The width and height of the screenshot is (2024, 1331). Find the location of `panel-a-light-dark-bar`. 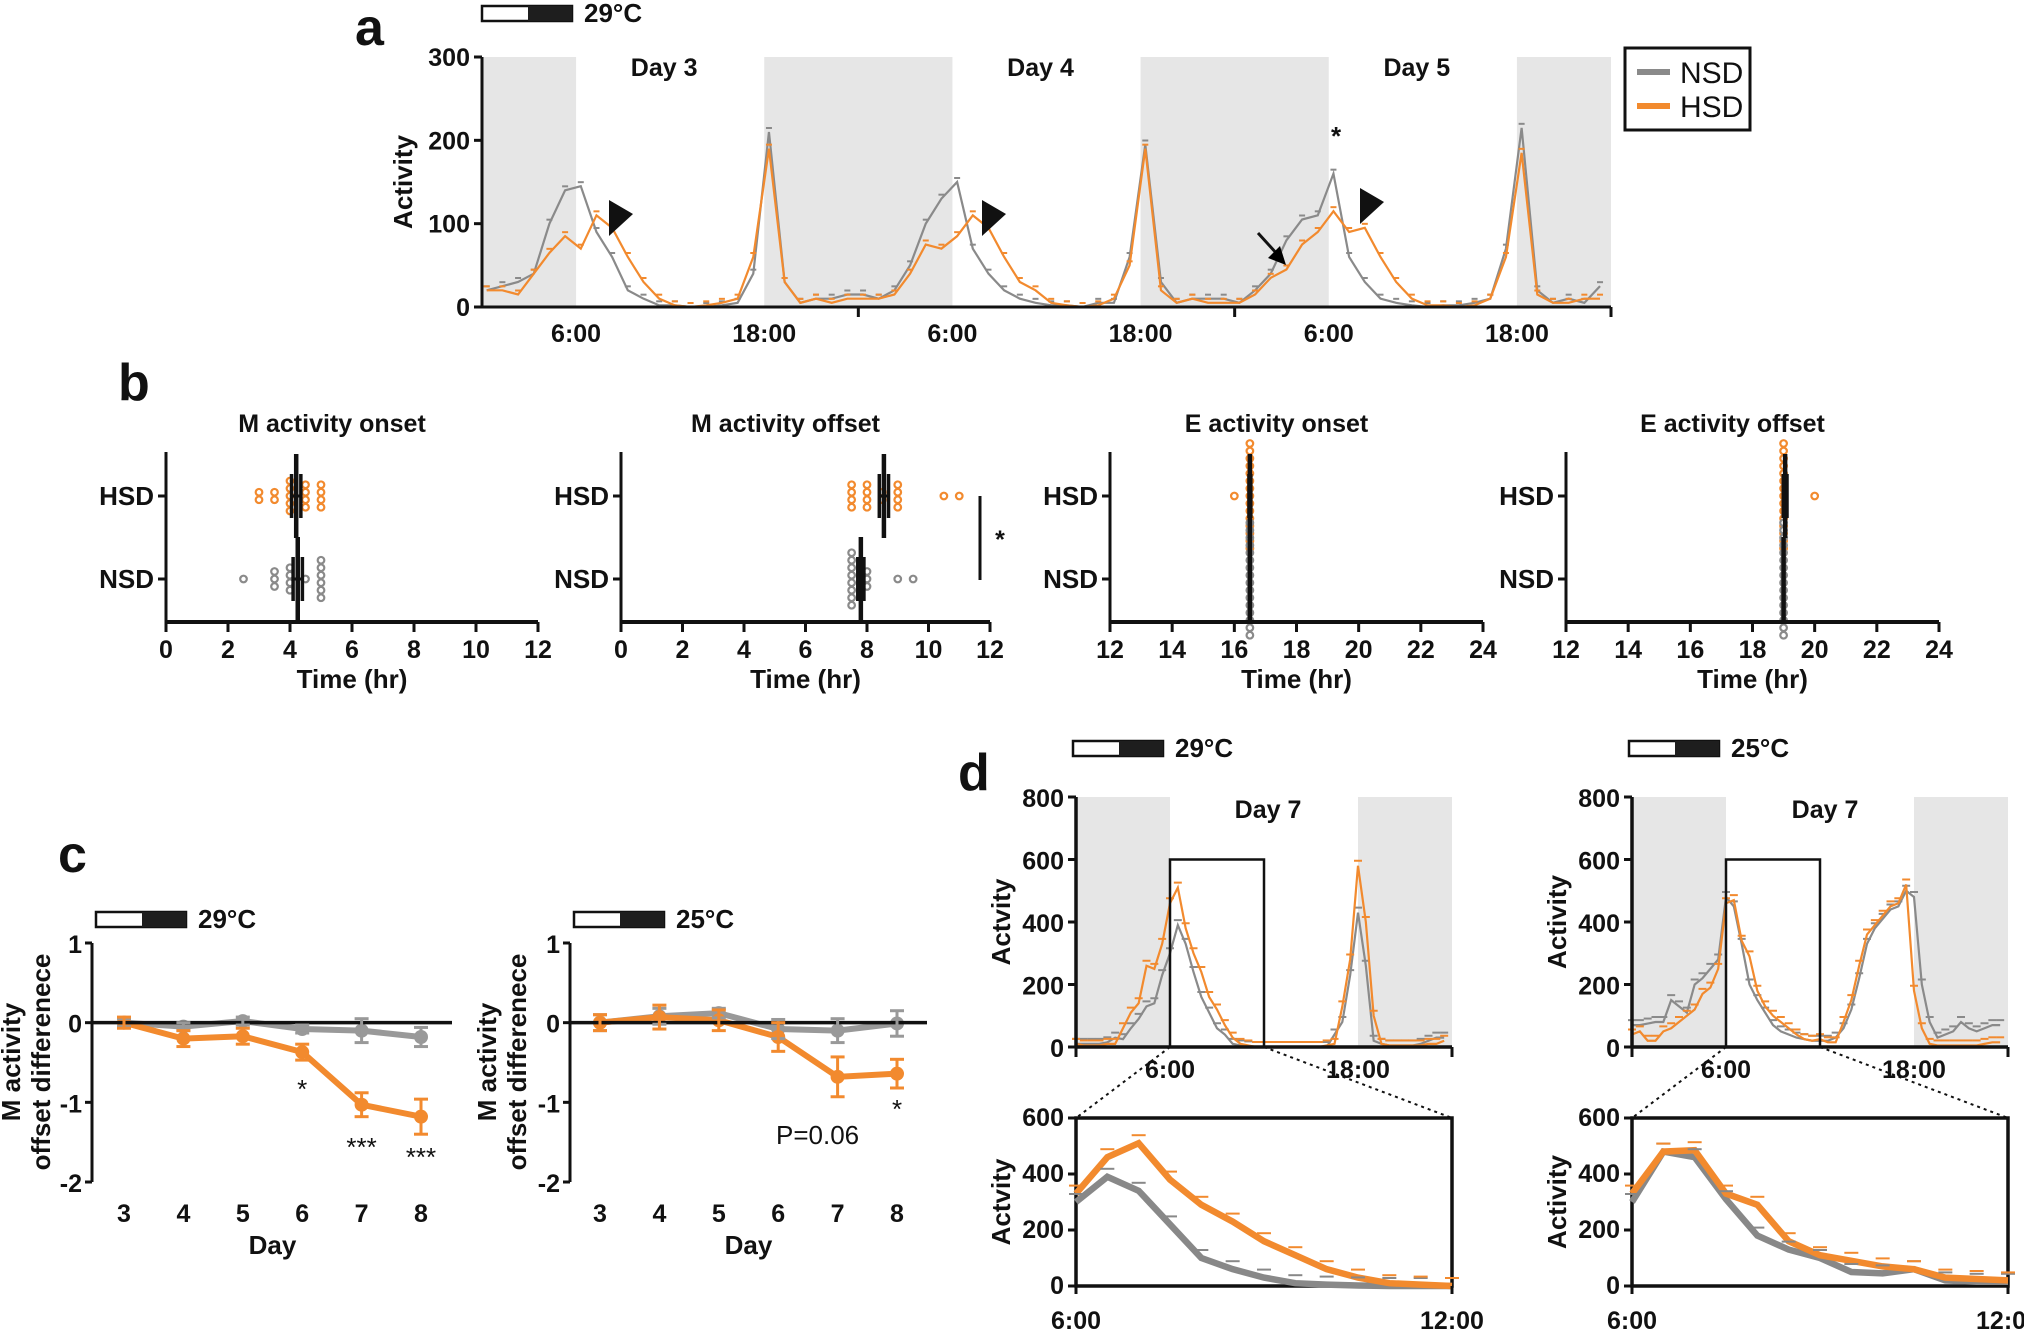

panel-a-light-dark-bar is located at coordinates (527, 13).